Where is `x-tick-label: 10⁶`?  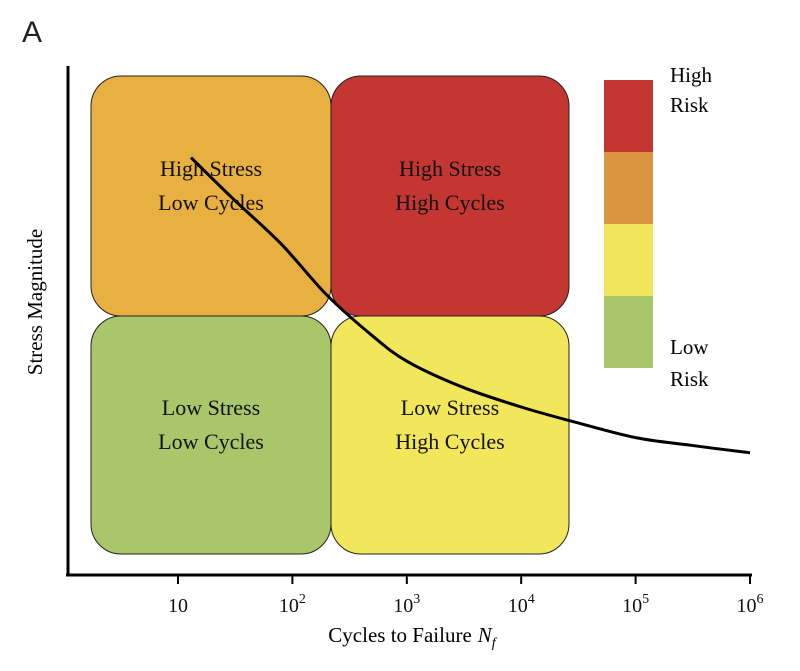 x-tick-label: 10⁶ is located at coordinates (750, 604).